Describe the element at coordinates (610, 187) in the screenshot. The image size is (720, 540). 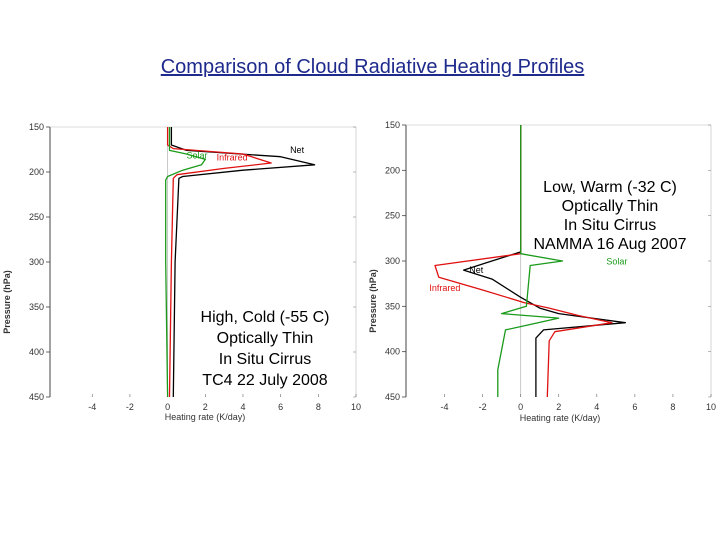
I see `annotation-line: Low, Warm (-32 C)` at that location.